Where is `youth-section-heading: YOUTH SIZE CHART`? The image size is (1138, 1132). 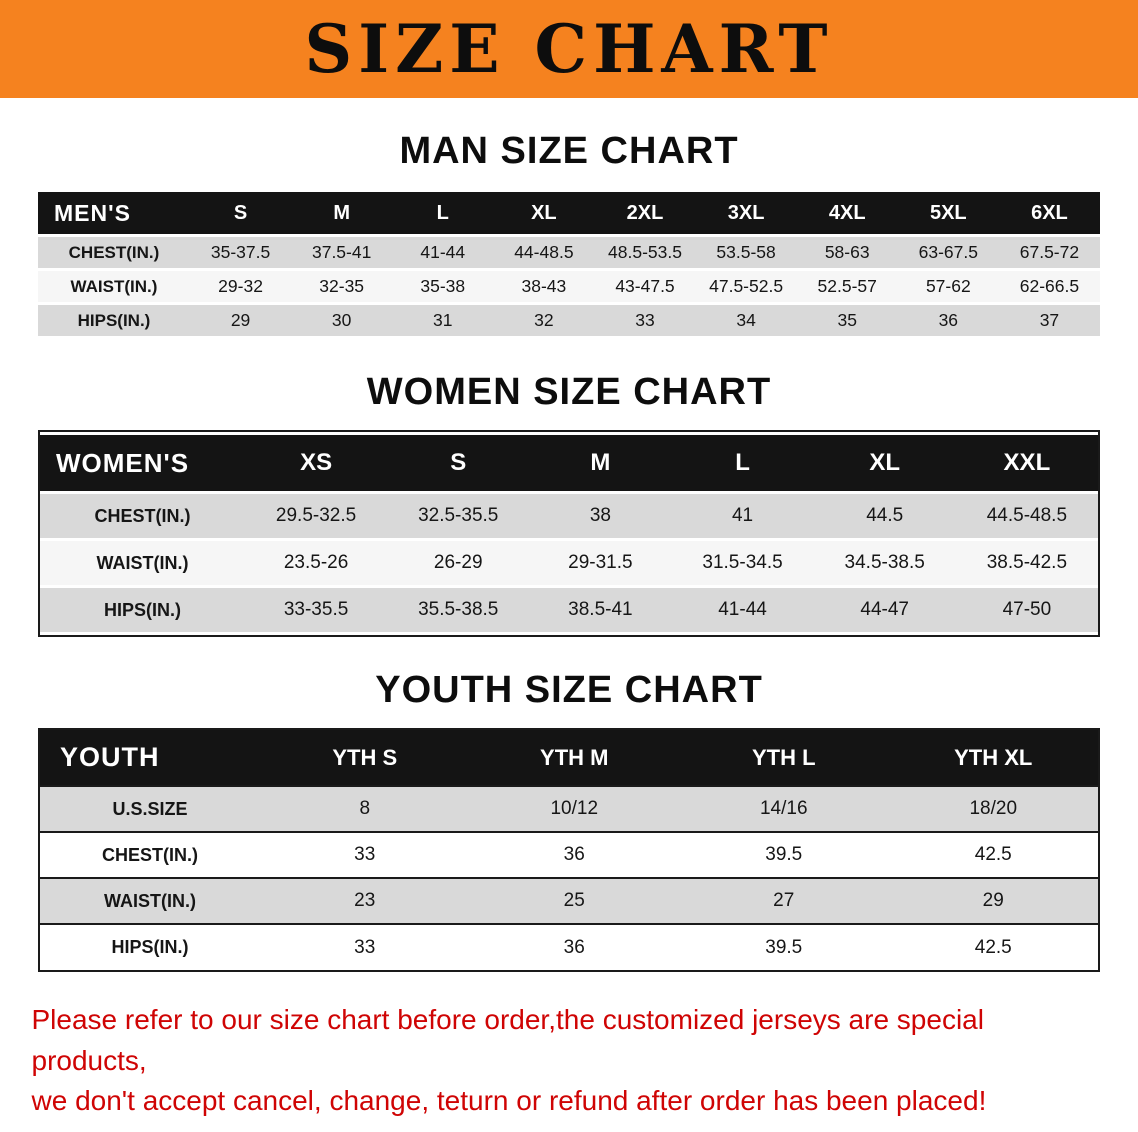
youth-section-heading: YOUTH SIZE CHART is located at coordinates (569, 690).